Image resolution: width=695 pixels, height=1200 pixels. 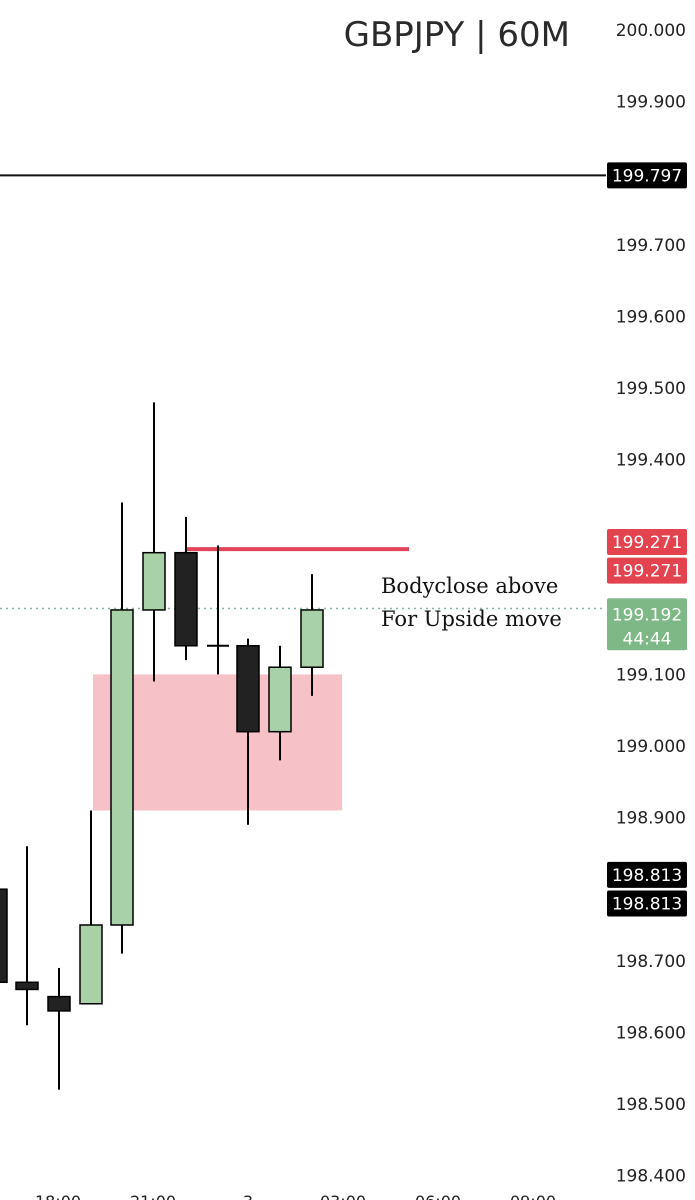 What do you see at coordinates (457, 35) in the screenshot?
I see `chart-title: GBPJPY | 60M` at bounding box center [457, 35].